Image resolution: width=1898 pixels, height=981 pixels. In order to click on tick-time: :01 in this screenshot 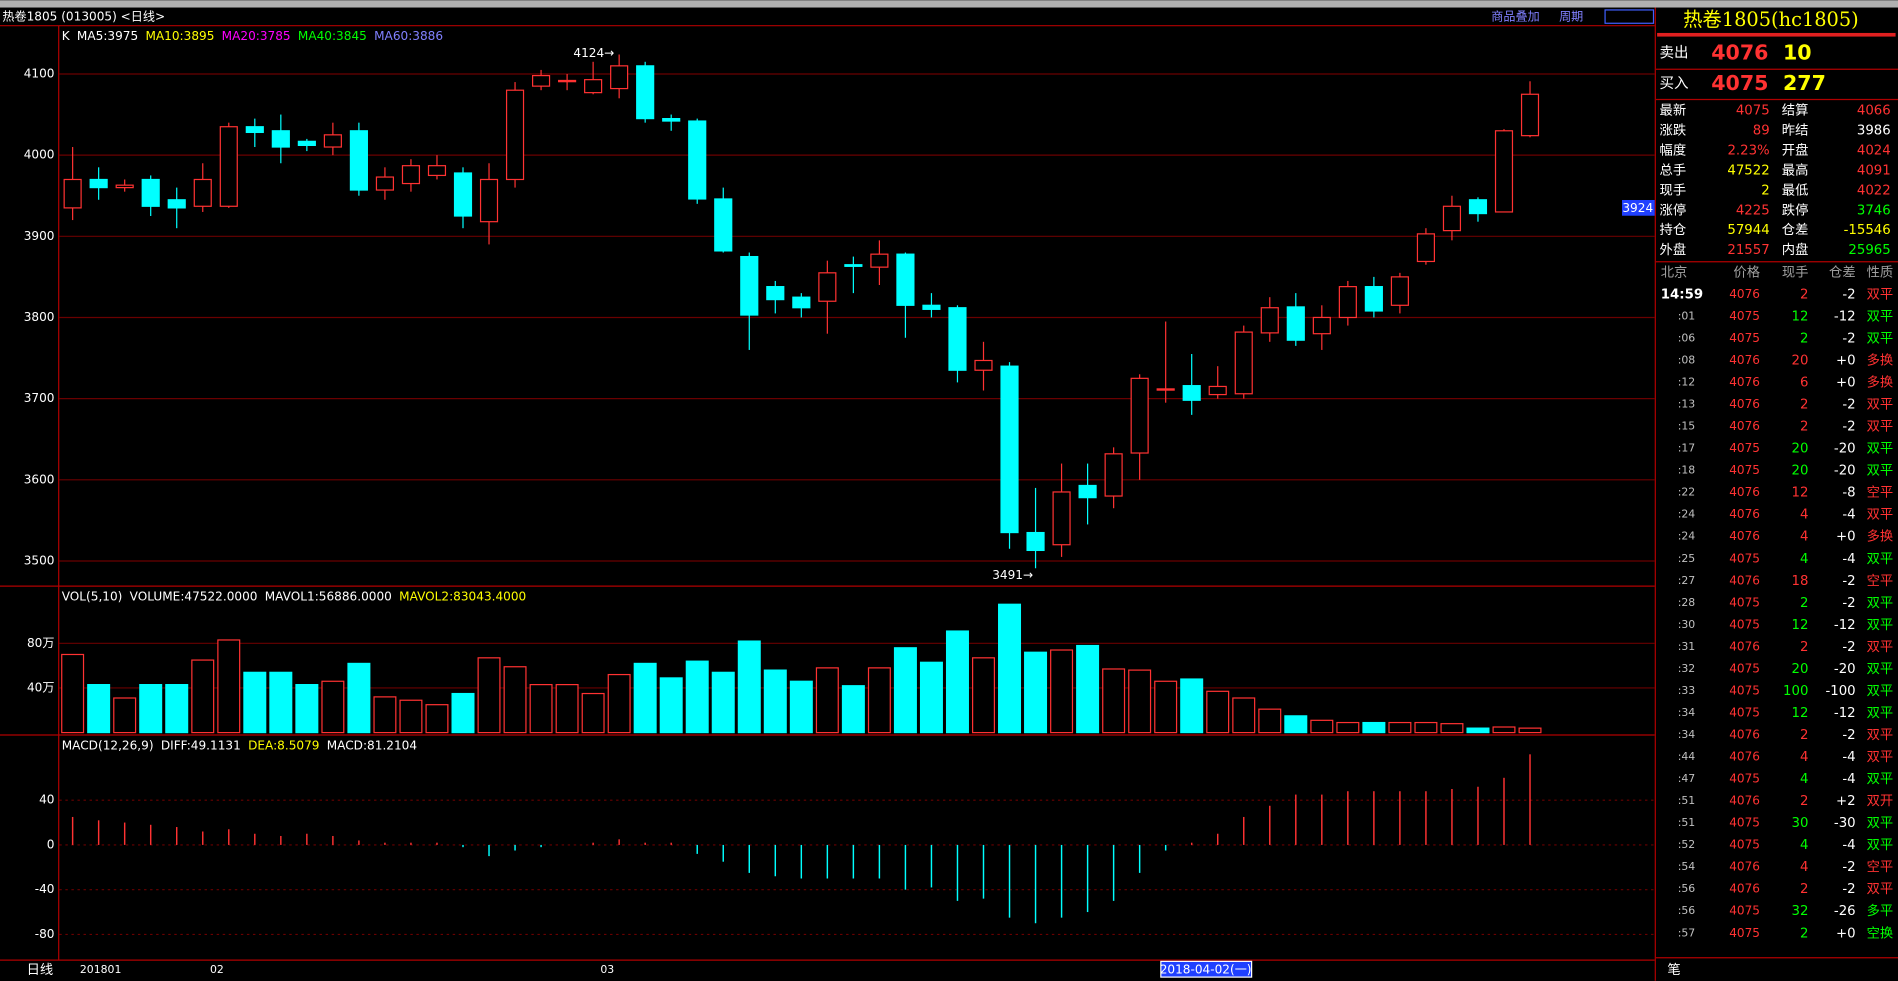, I will do `click(1687, 315)`.